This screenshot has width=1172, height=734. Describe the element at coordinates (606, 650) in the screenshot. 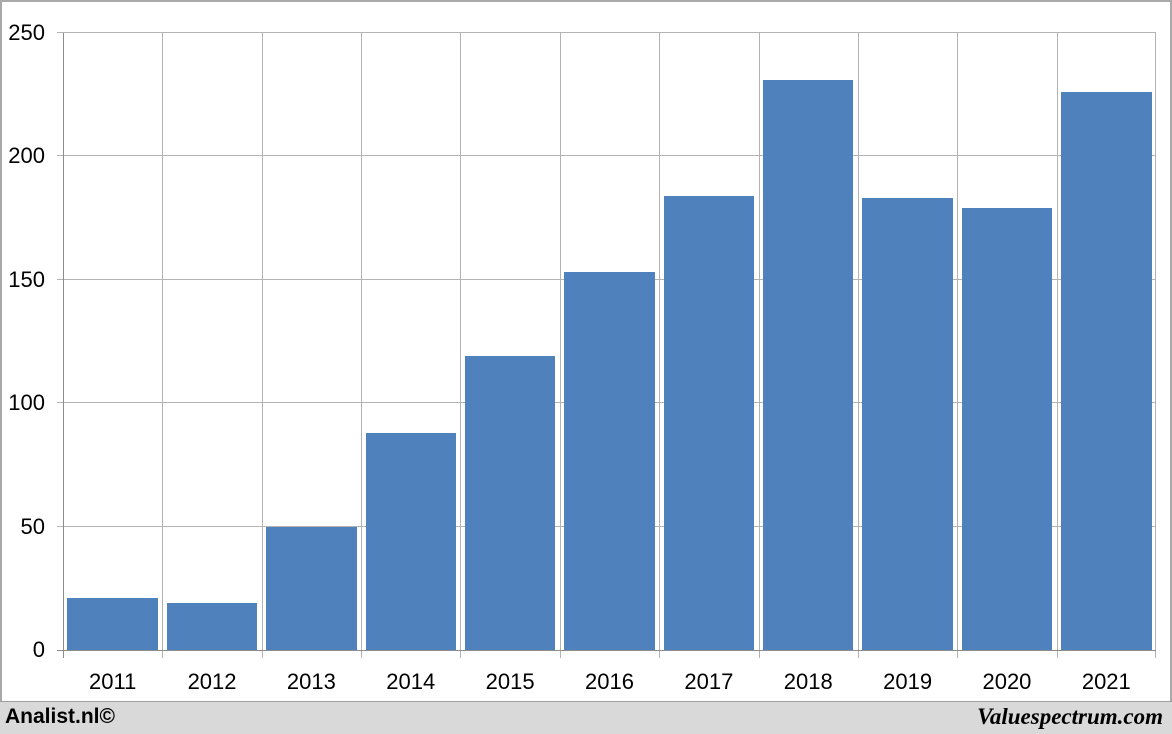

I see `x-axis-line` at that location.